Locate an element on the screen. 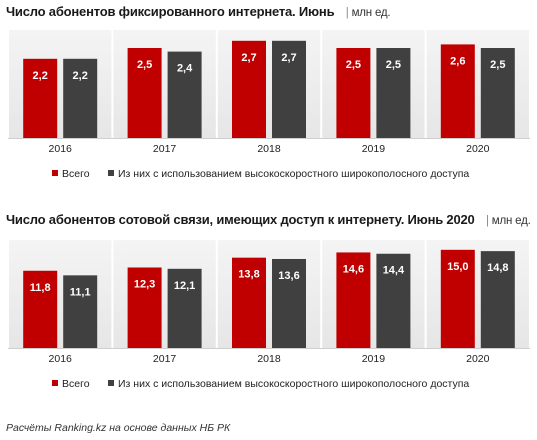 This screenshot has width=537, height=440. data-label: 2,6 is located at coordinates (457, 61).